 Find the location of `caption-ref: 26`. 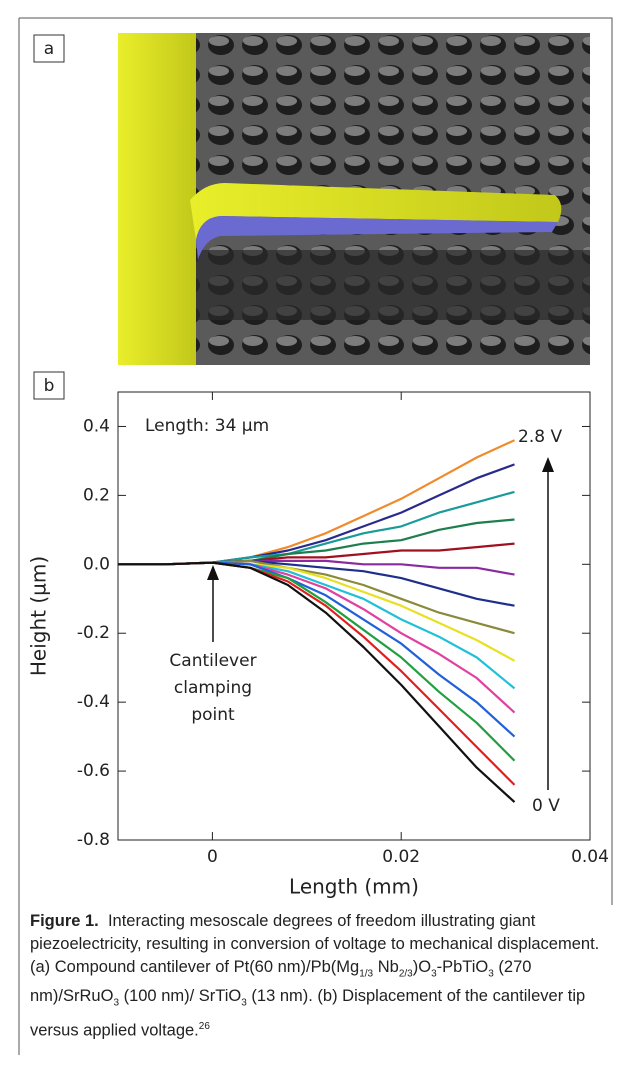

caption-ref: 26 is located at coordinates (204, 1026).